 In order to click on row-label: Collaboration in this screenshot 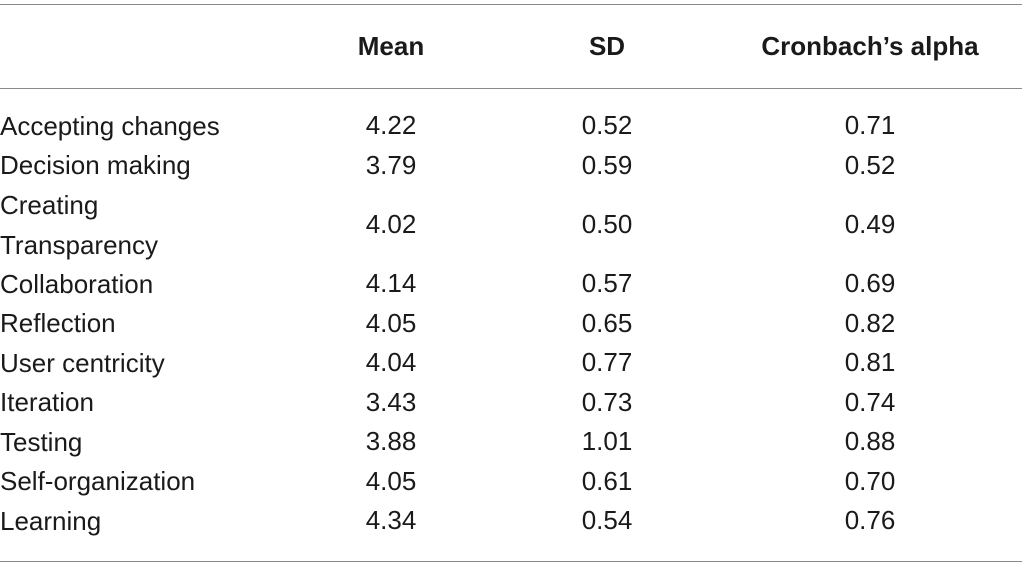, I will do `click(77, 283)`.